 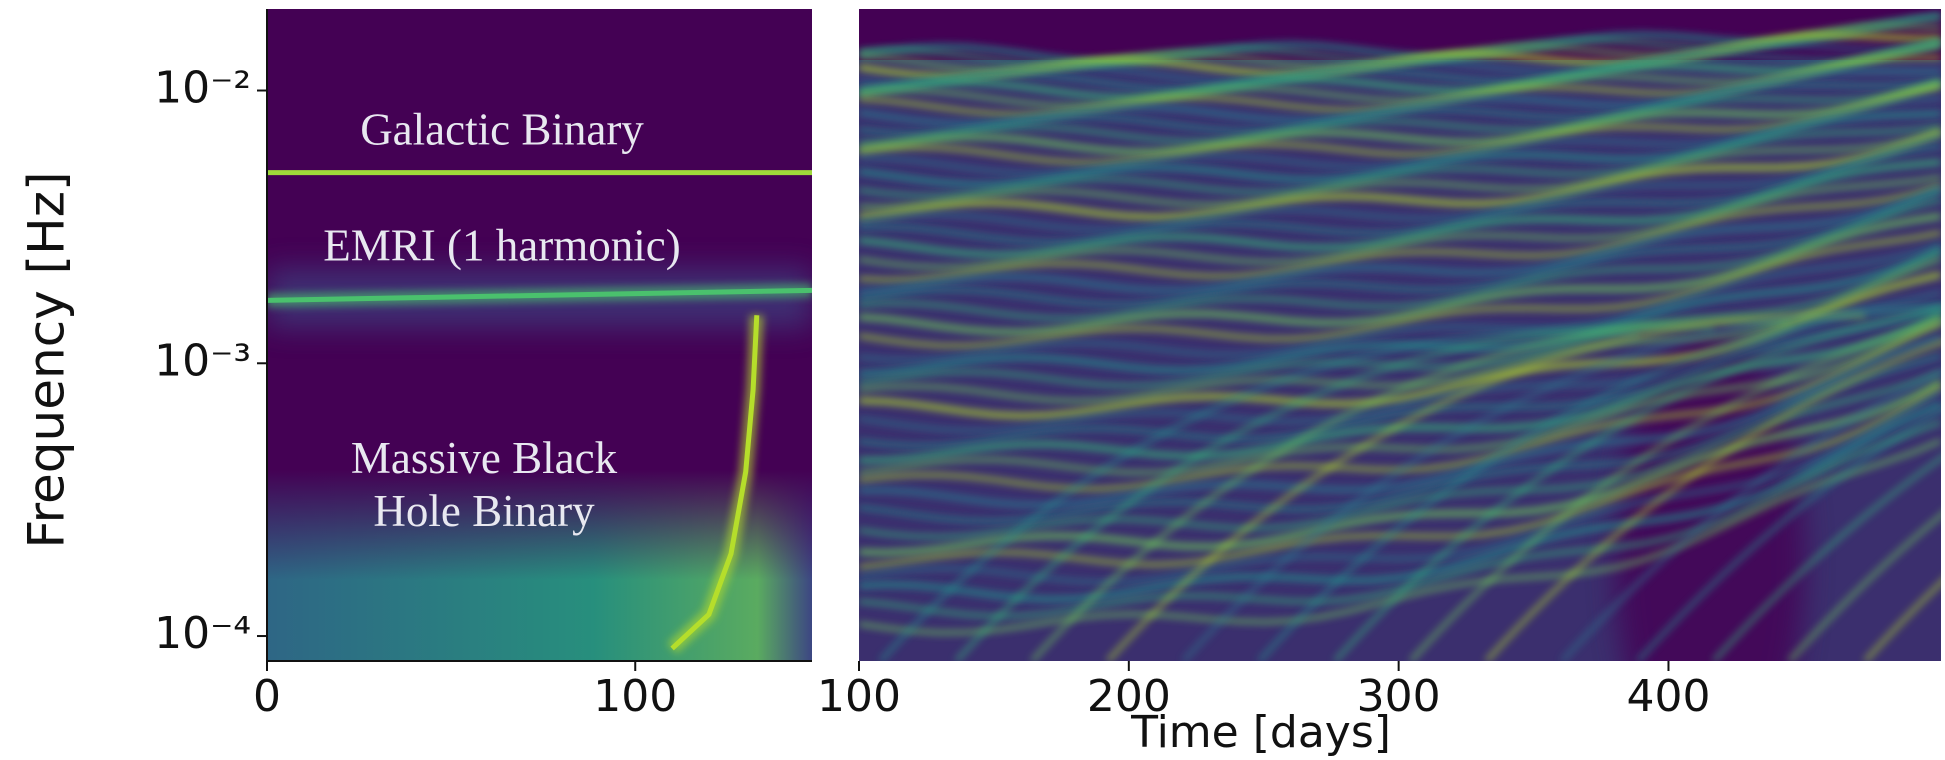 What do you see at coordinates (202, 88) in the screenshot?
I see `y-tick-label: 10⁻²` at bounding box center [202, 88].